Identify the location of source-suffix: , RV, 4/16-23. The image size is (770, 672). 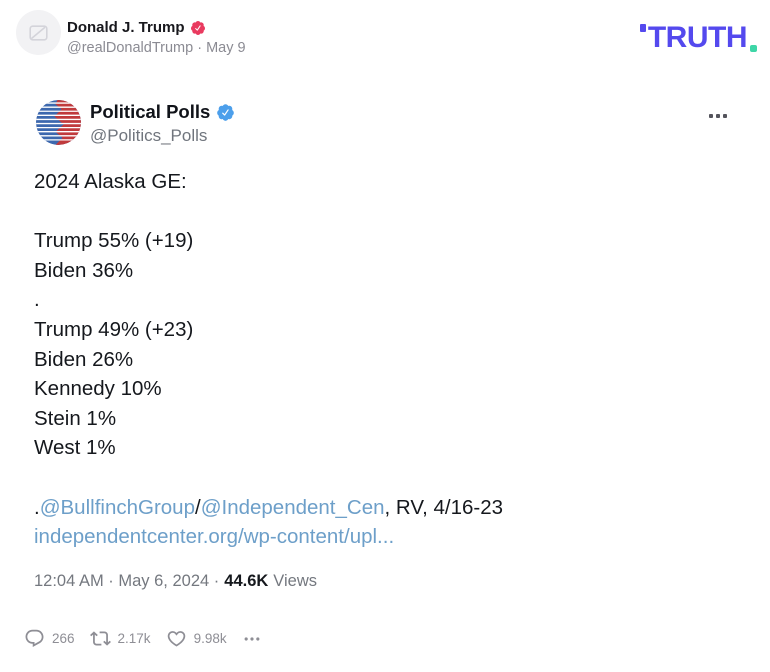
(444, 507).